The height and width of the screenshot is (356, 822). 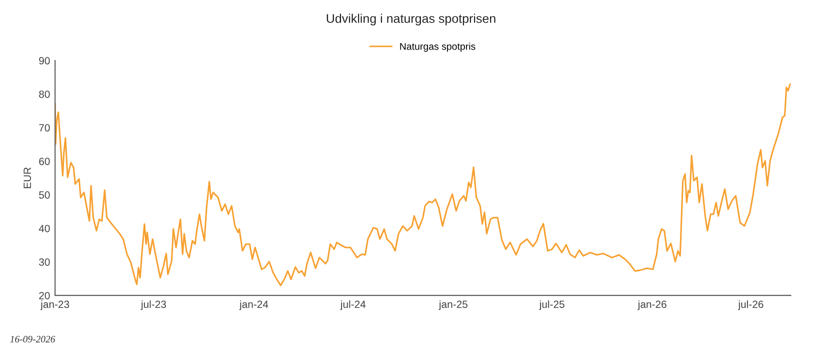 What do you see at coordinates (44, 195) in the screenshot?
I see `y-tick-label: 50` at bounding box center [44, 195].